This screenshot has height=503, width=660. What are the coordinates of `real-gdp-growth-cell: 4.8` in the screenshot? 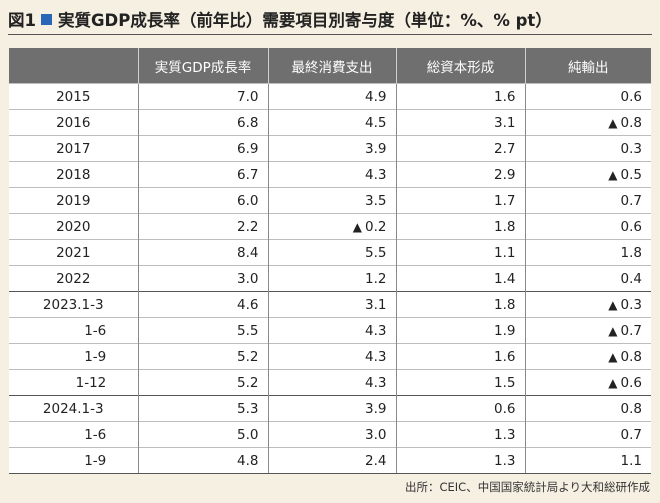 It's located at (202, 460).